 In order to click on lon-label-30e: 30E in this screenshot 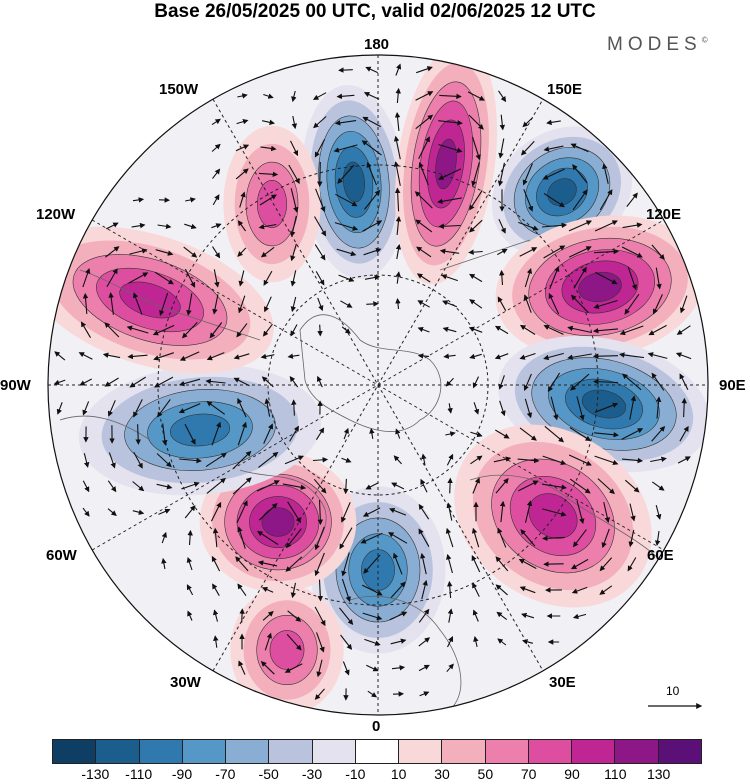, I will do `click(562, 683)`.